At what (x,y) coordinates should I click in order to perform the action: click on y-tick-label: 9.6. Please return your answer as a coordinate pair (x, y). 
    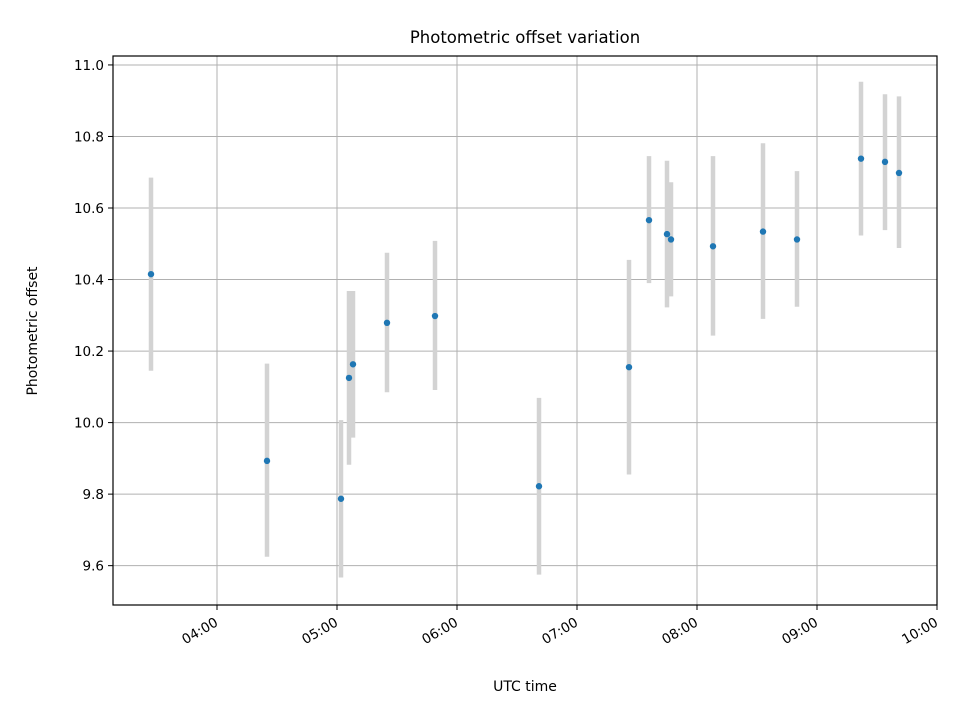
    Looking at the image, I should click on (93, 567).